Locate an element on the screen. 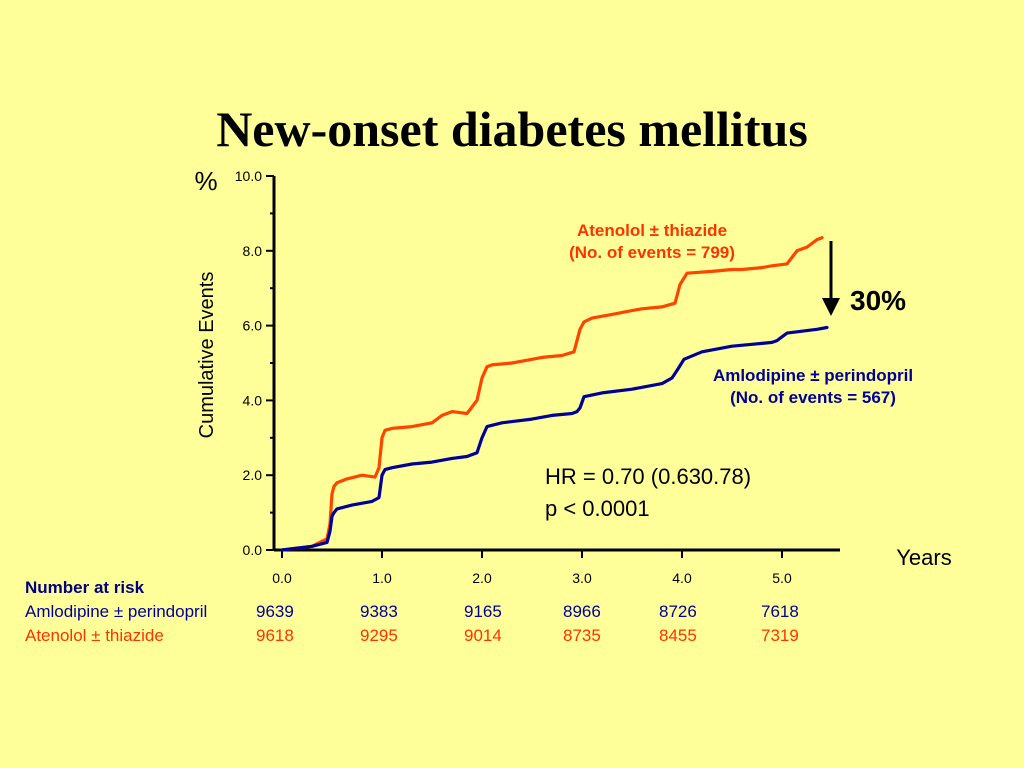 This screenshot has width=1024, height=768. risk-cell: 7618 is located at coordinates (780, 611).